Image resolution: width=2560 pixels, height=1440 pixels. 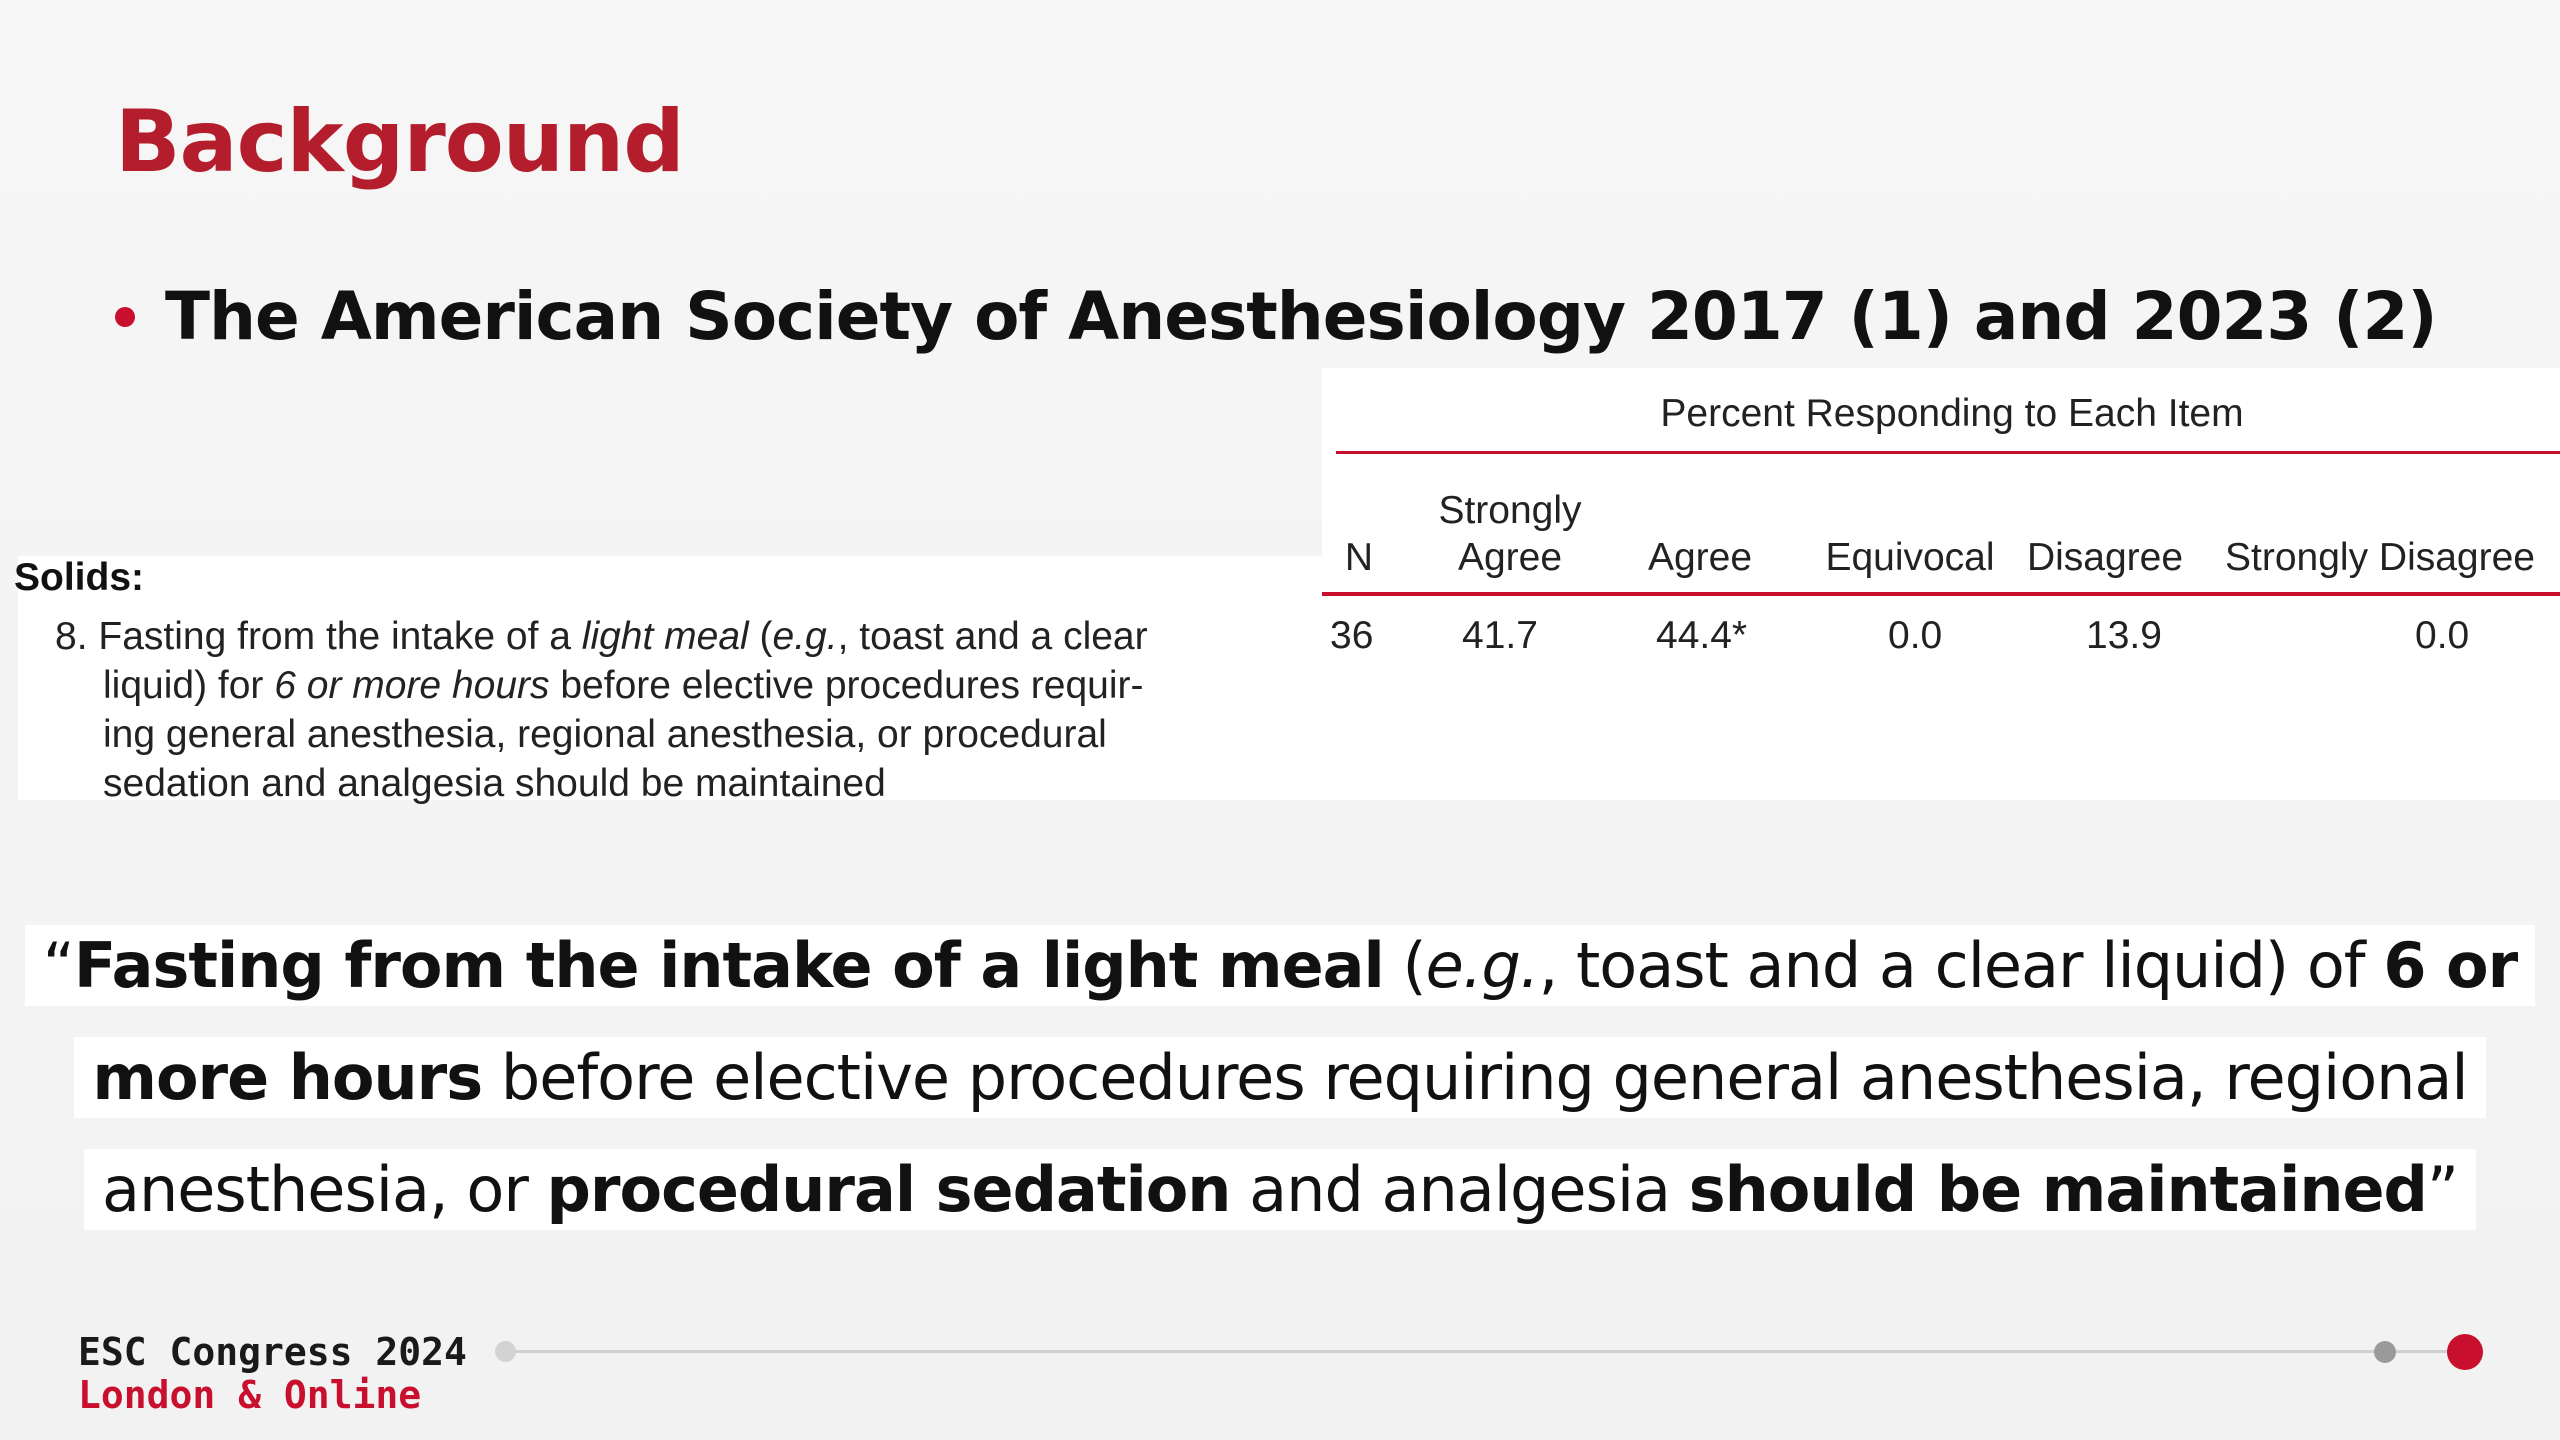 What do you see at coordinates (1352, 635) in the screenshot?
I see `cell-n: 36` at bounding box center [1352, 635].